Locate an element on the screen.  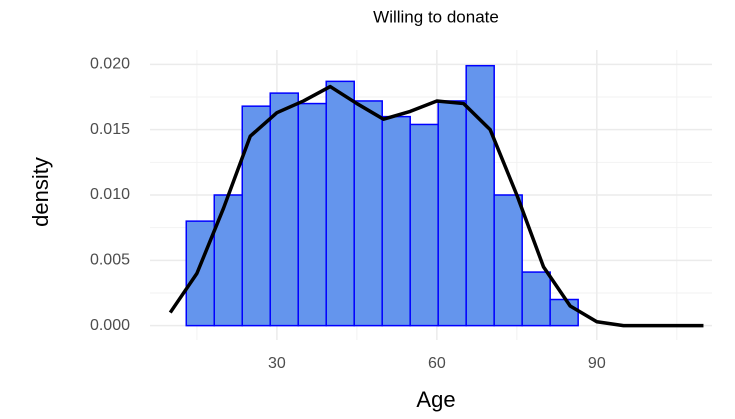
x-tick-label: 60 is located at coordinates (437, 363).